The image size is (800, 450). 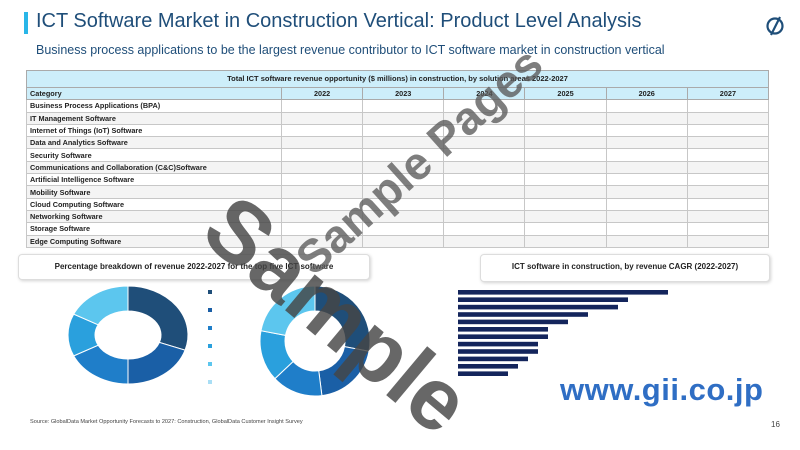 I want to click on table-row-label: Artificial Intelligence Software, so click(x=154, y=180).